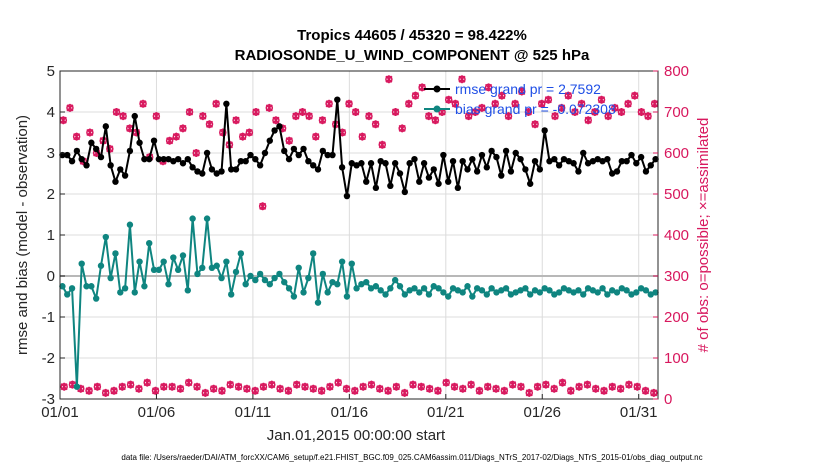  Describe the element at coordinates (253, 412) in the screenshot. I see `x-tick-label: 01/11` at that location.